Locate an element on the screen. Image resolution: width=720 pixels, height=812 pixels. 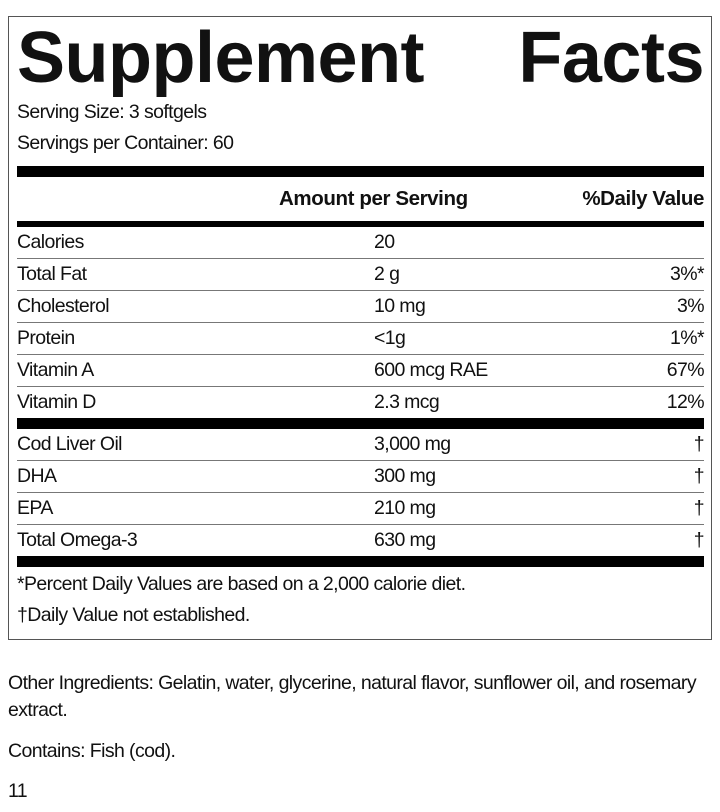
footnote: †Daily Value not established. is located at coordinates (133, 615).